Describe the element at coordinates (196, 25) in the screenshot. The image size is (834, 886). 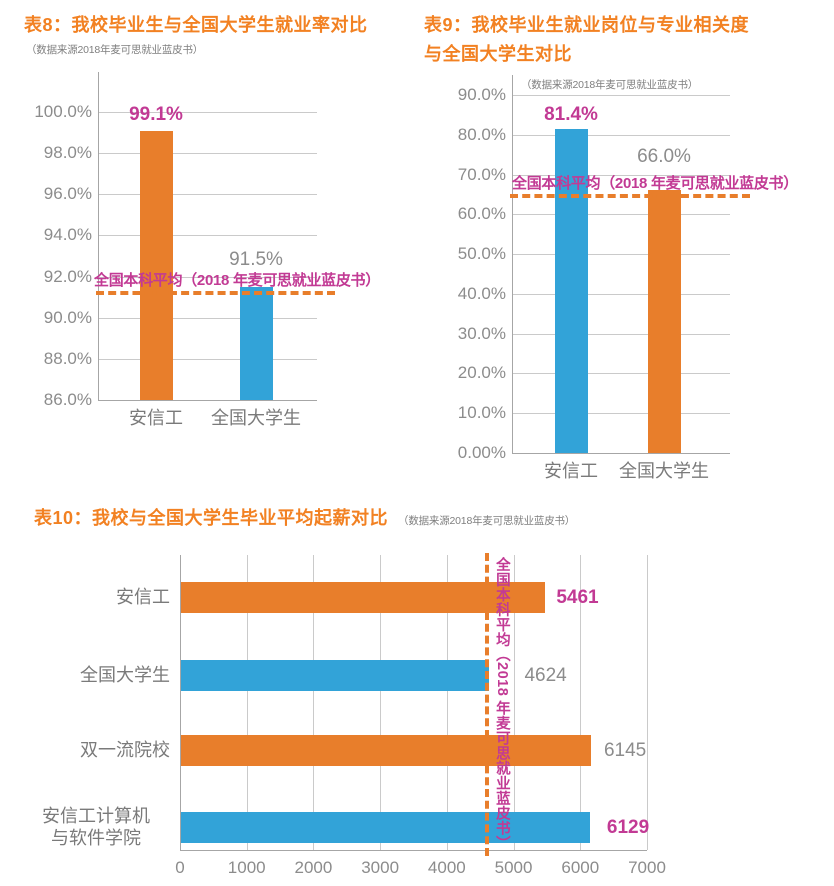
I see `chart8-title: 表8：我校毕业生与全国大学生就业率对比` at that location.